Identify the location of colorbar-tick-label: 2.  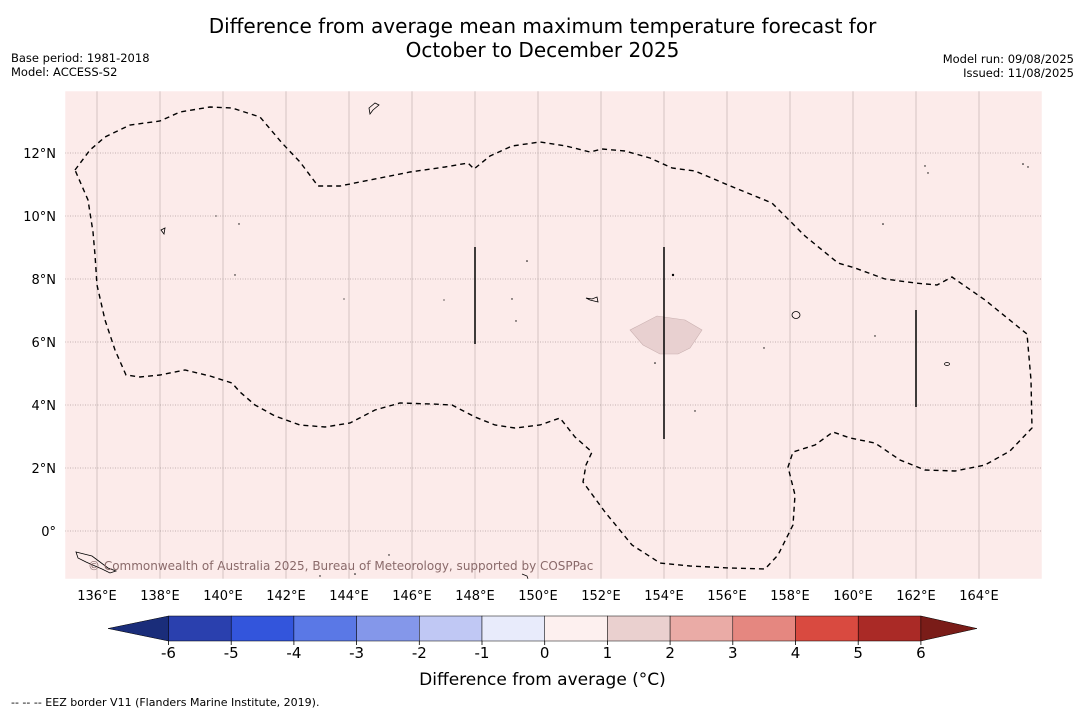
(670, 653).